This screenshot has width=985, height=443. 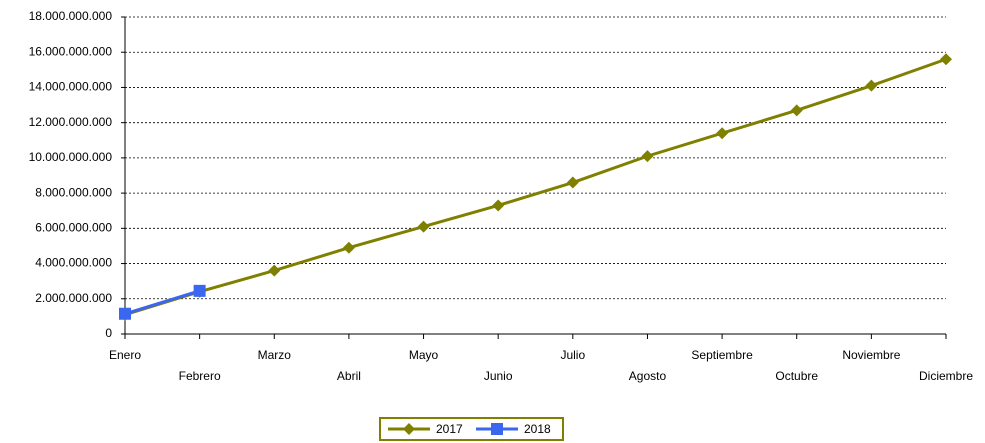 What do you see at coordinates (71, 122) in the screenshot?
I see `y-tick-label: 12.000.000.000` at bounding box center [71, 122].